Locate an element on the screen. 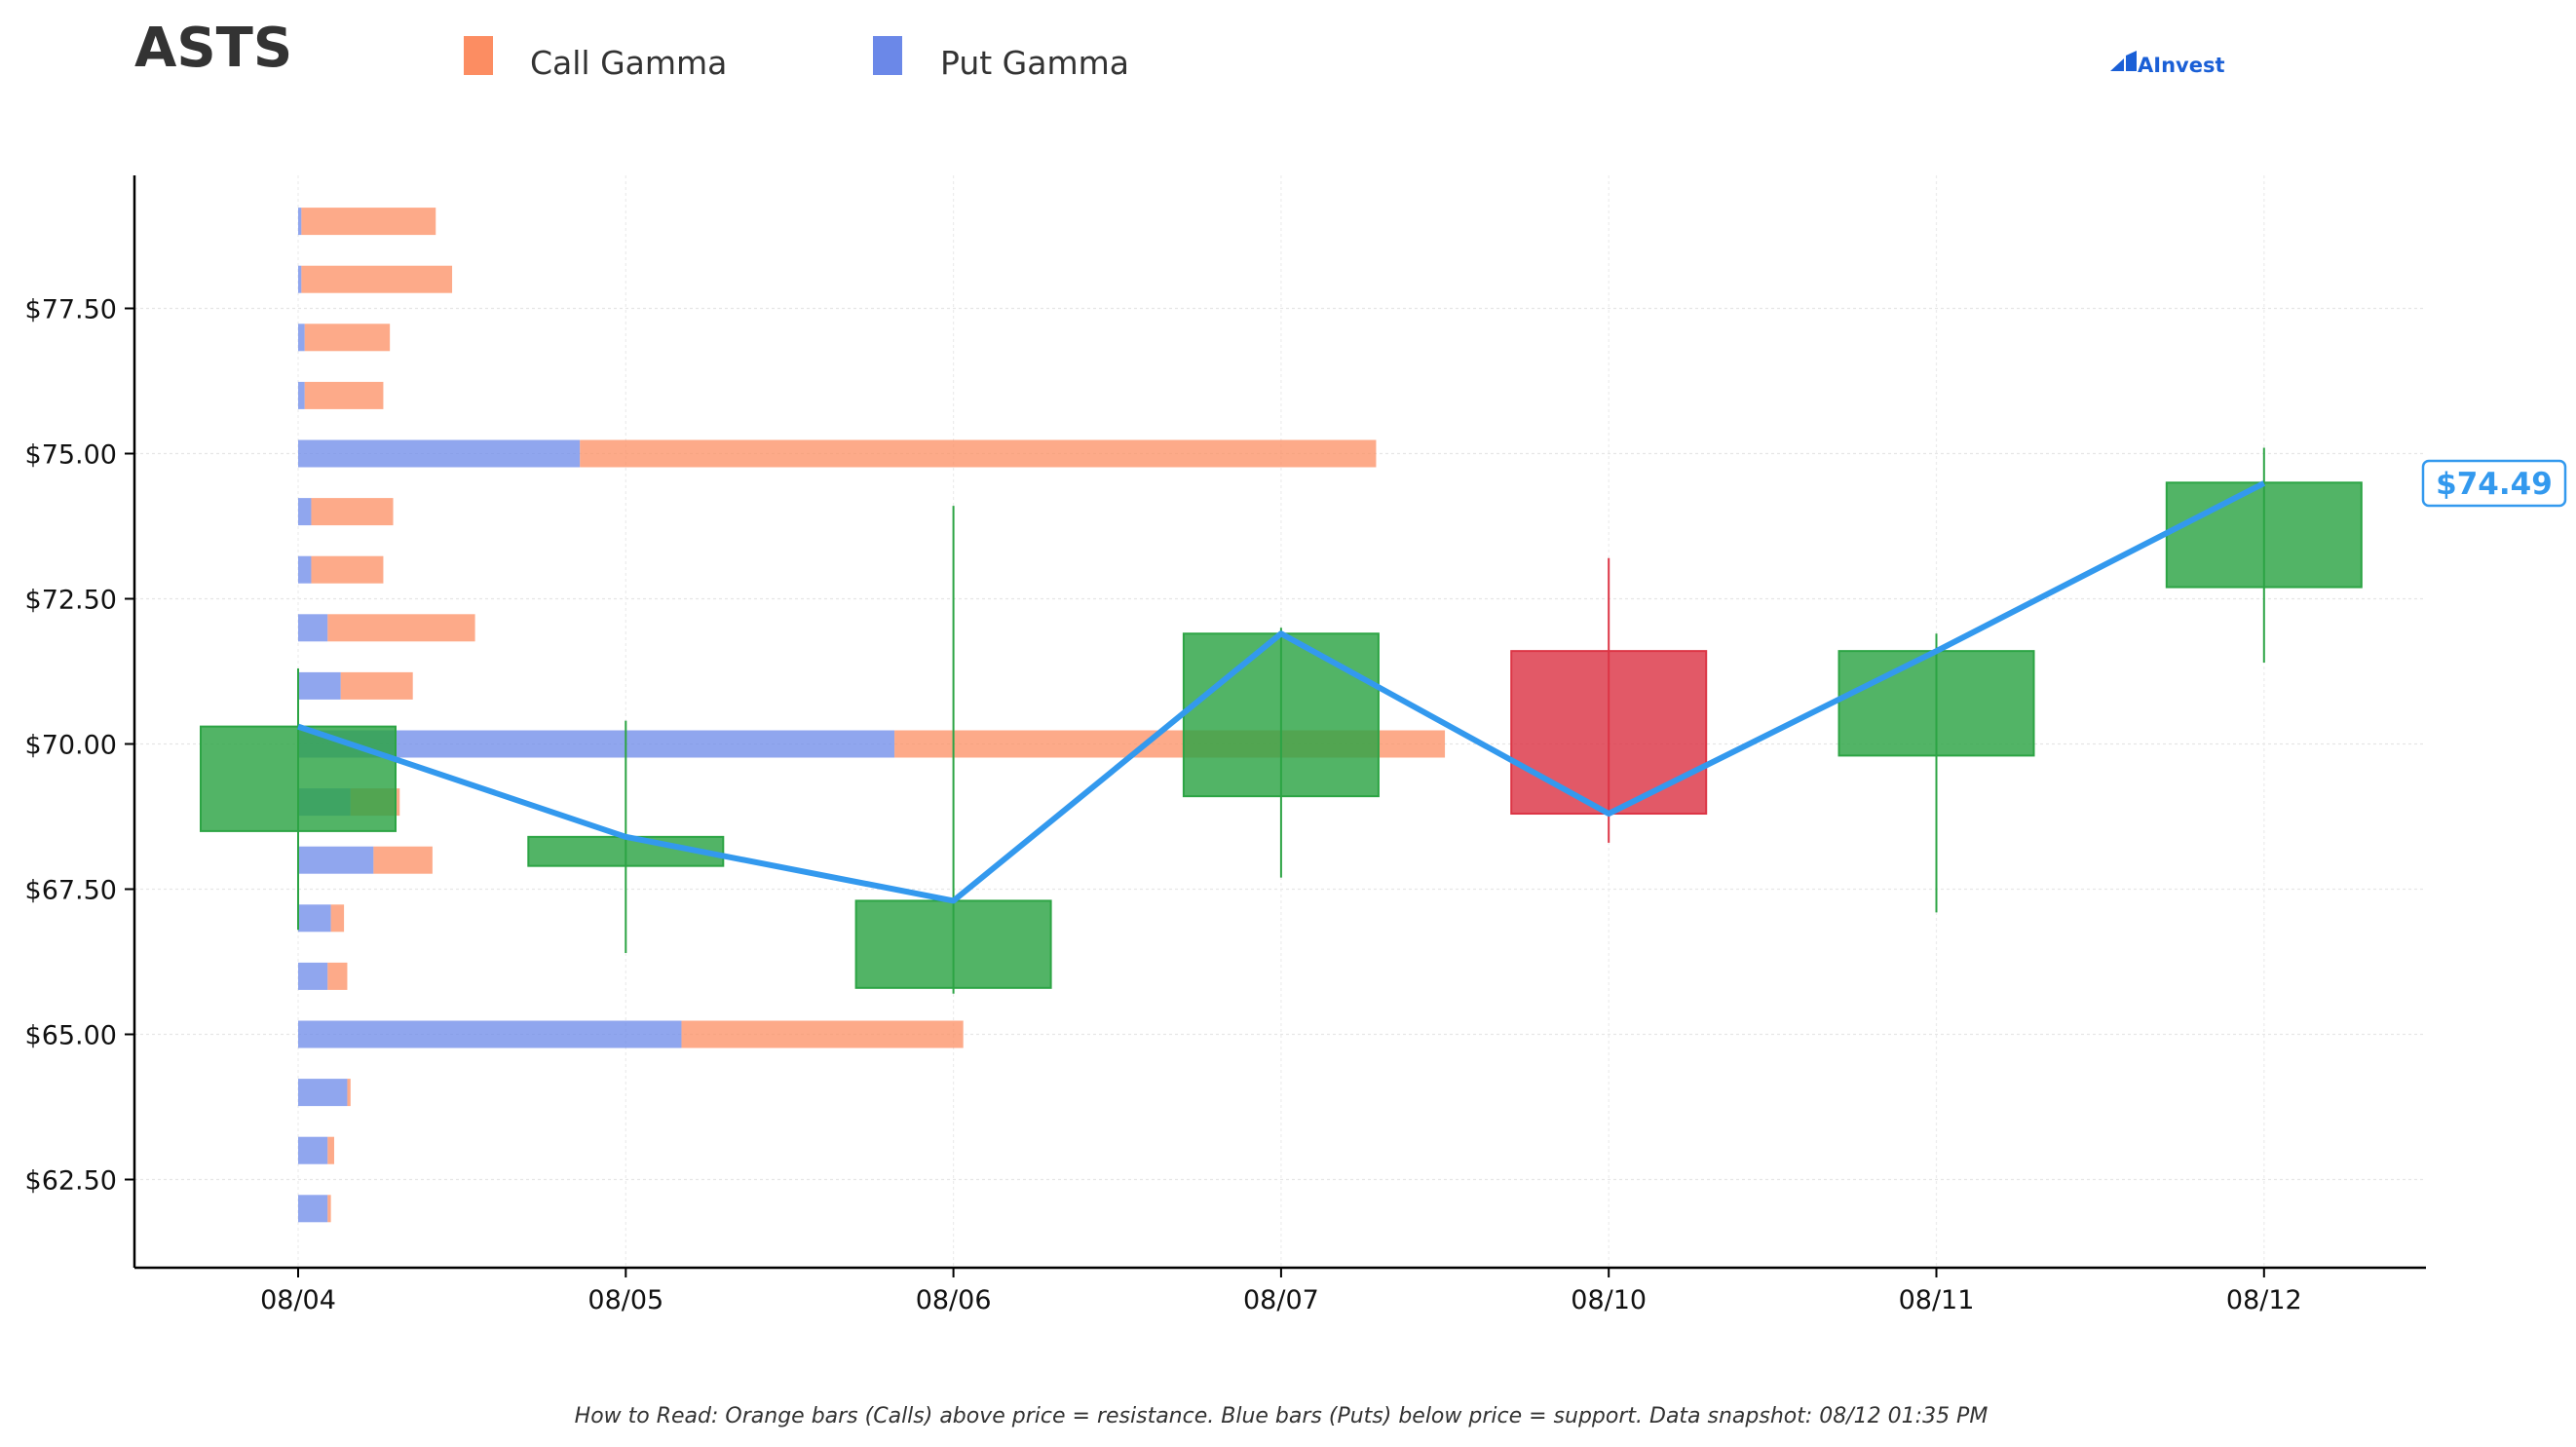  current-price-tag: $74.49 is located at coordinates (2494, 483).